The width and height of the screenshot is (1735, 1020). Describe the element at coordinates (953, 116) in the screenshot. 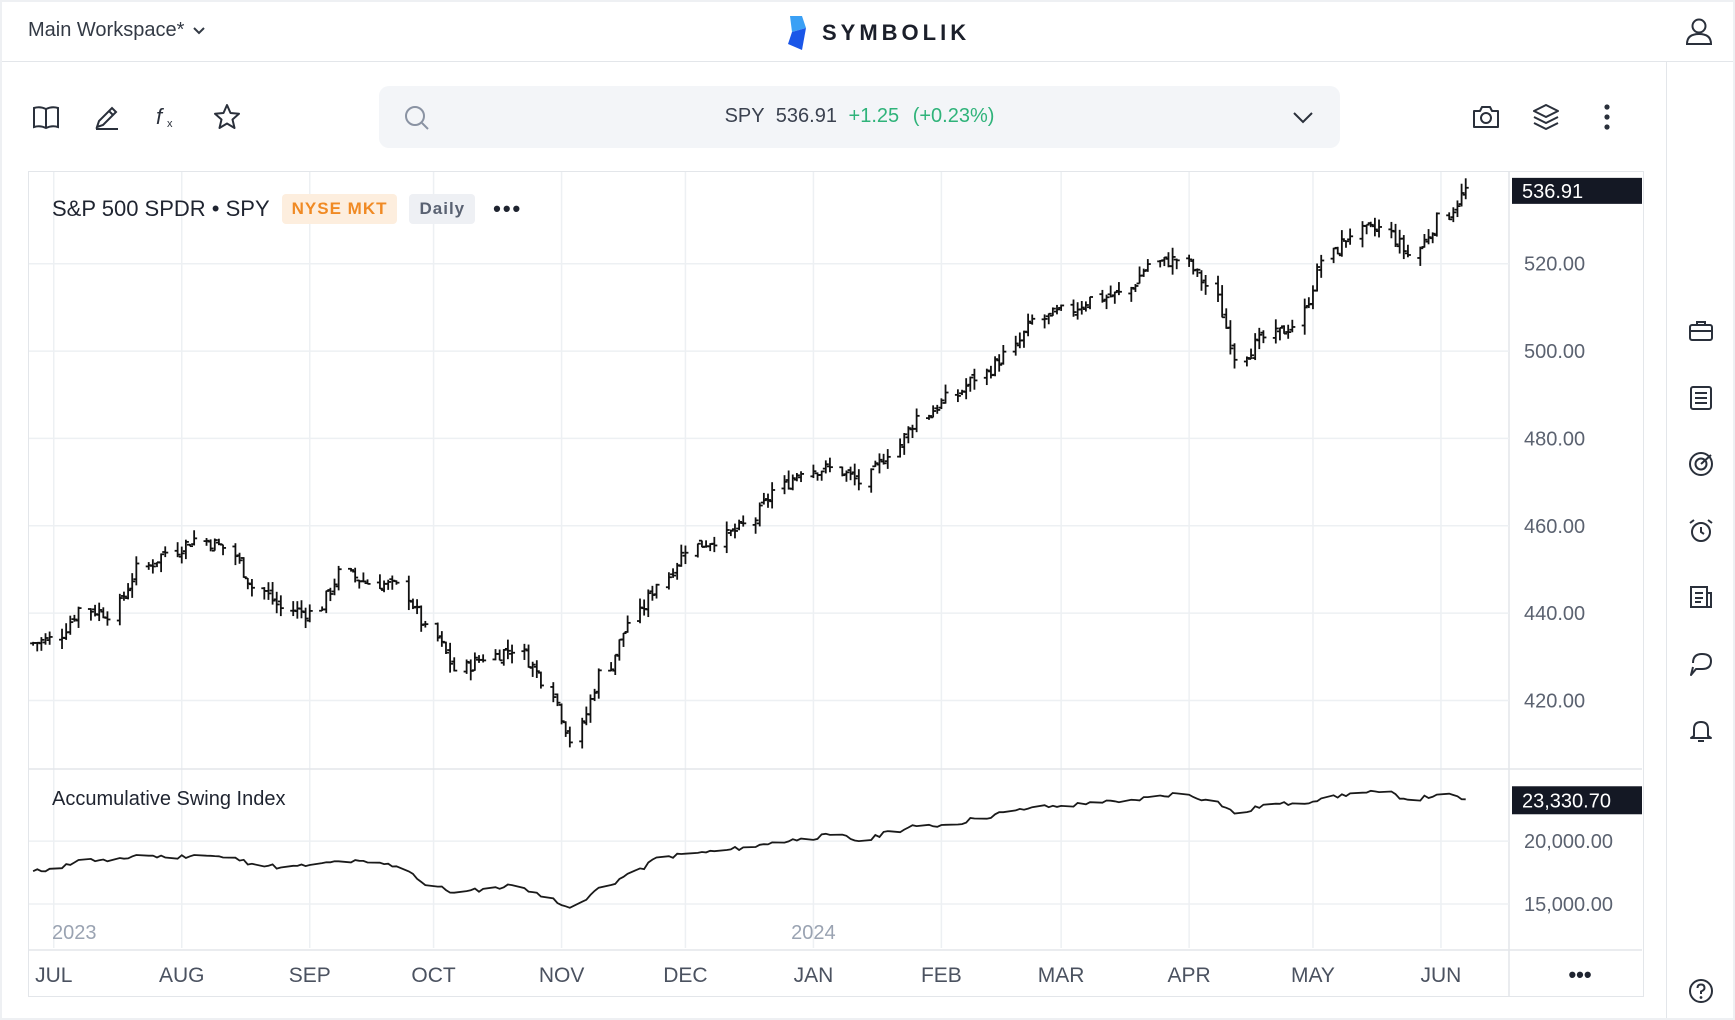

I see `quote-change-pct: (+0.23%)` at that location.